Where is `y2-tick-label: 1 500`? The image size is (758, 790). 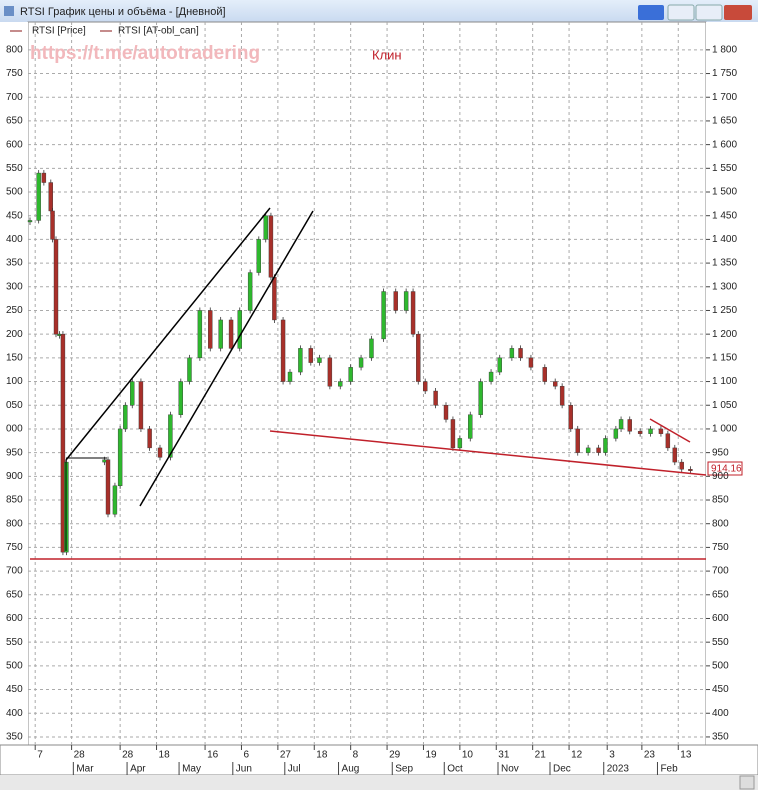
y2-tick-label: 1 500 is located at coordinates (724, 192).